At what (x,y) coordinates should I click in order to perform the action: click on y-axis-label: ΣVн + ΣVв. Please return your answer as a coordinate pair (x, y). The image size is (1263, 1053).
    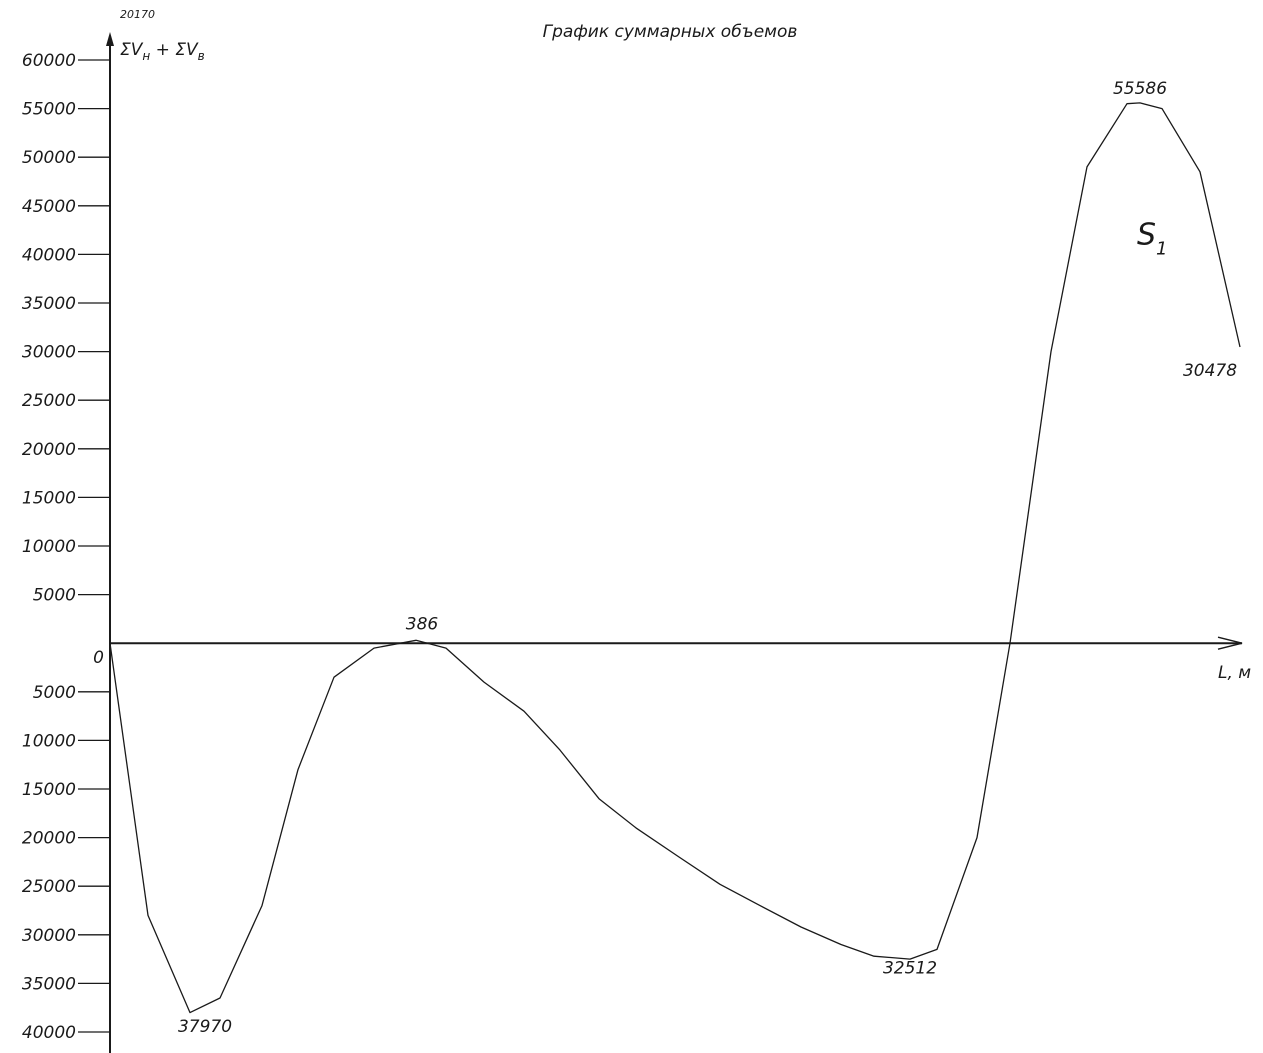
    Looking at the image, I should click on (162, 51).